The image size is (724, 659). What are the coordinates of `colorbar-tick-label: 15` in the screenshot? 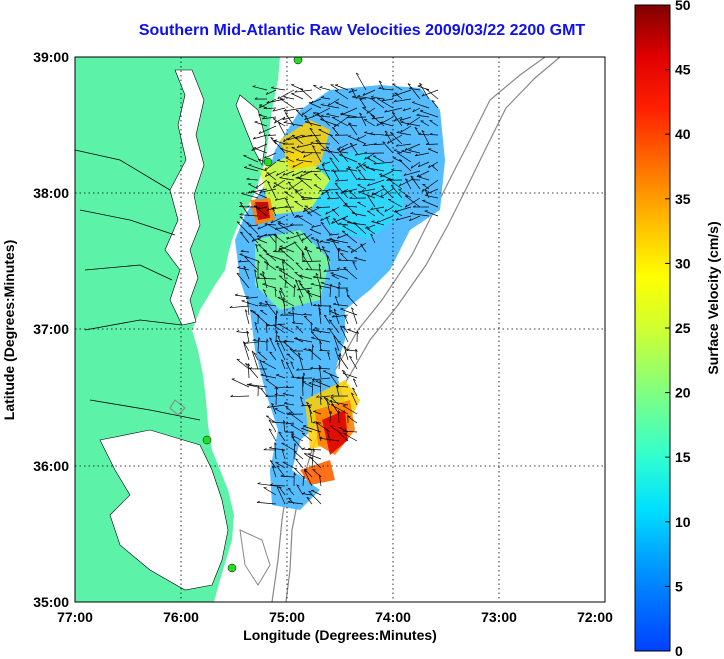 It's located at (683, 457).